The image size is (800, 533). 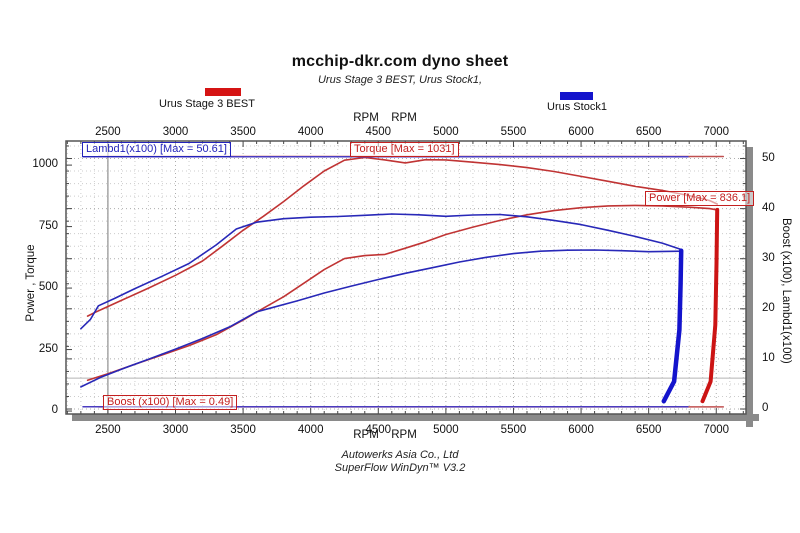 I want to click on legend-label-stock: Urus Stock1, so click(x=577, y=107).